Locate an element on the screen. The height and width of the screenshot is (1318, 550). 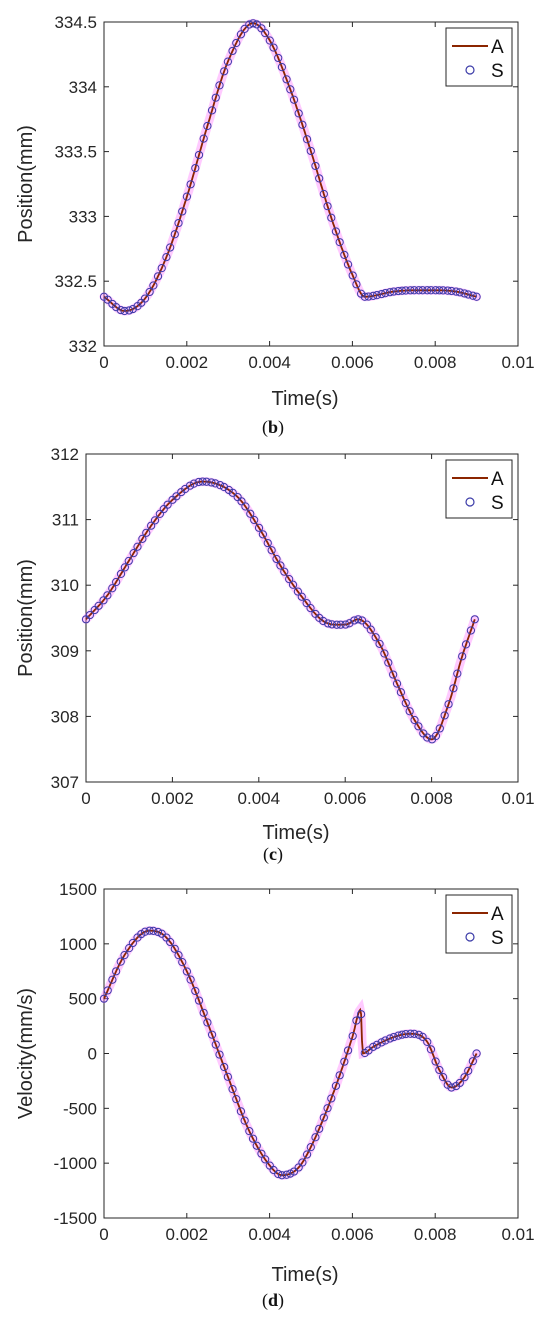
x-tick-label: 0.01 is located at coordinates (517, 362).